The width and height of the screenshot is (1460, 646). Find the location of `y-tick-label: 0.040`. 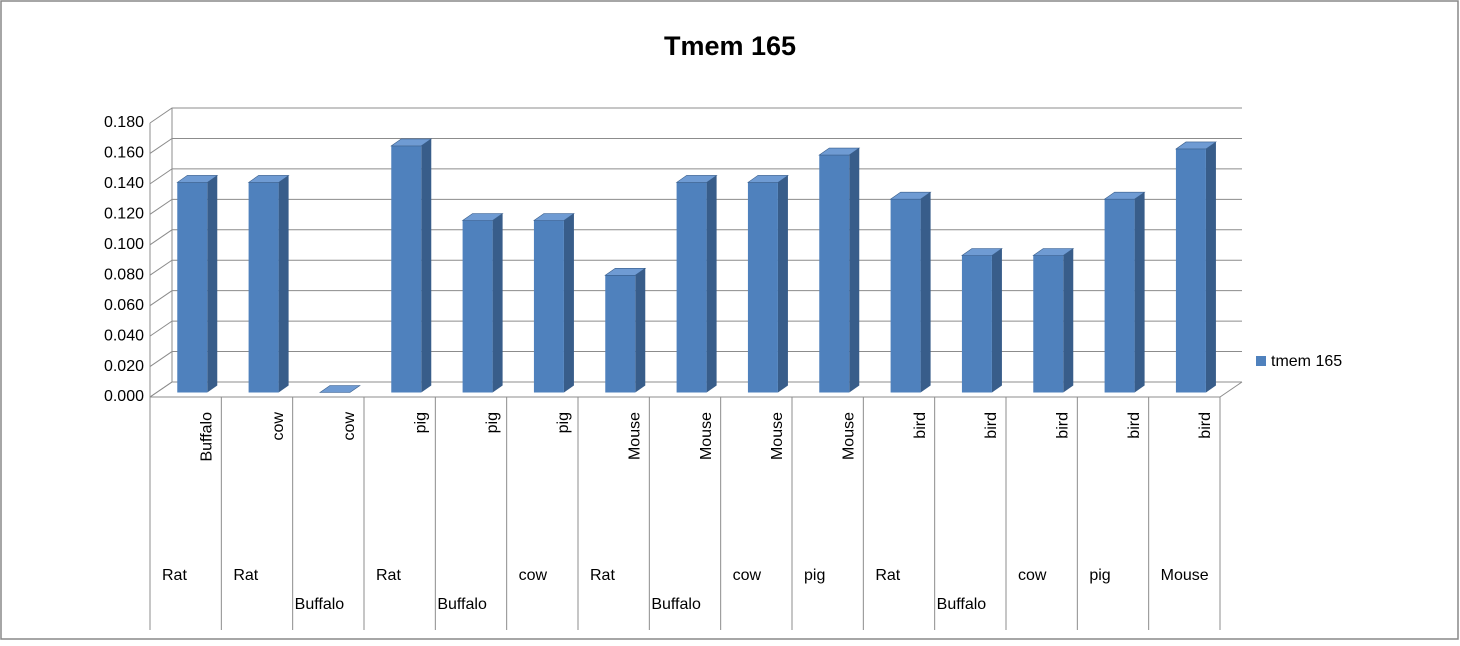

y-tick-label: 0.040 is located at coordinates (124, 335).